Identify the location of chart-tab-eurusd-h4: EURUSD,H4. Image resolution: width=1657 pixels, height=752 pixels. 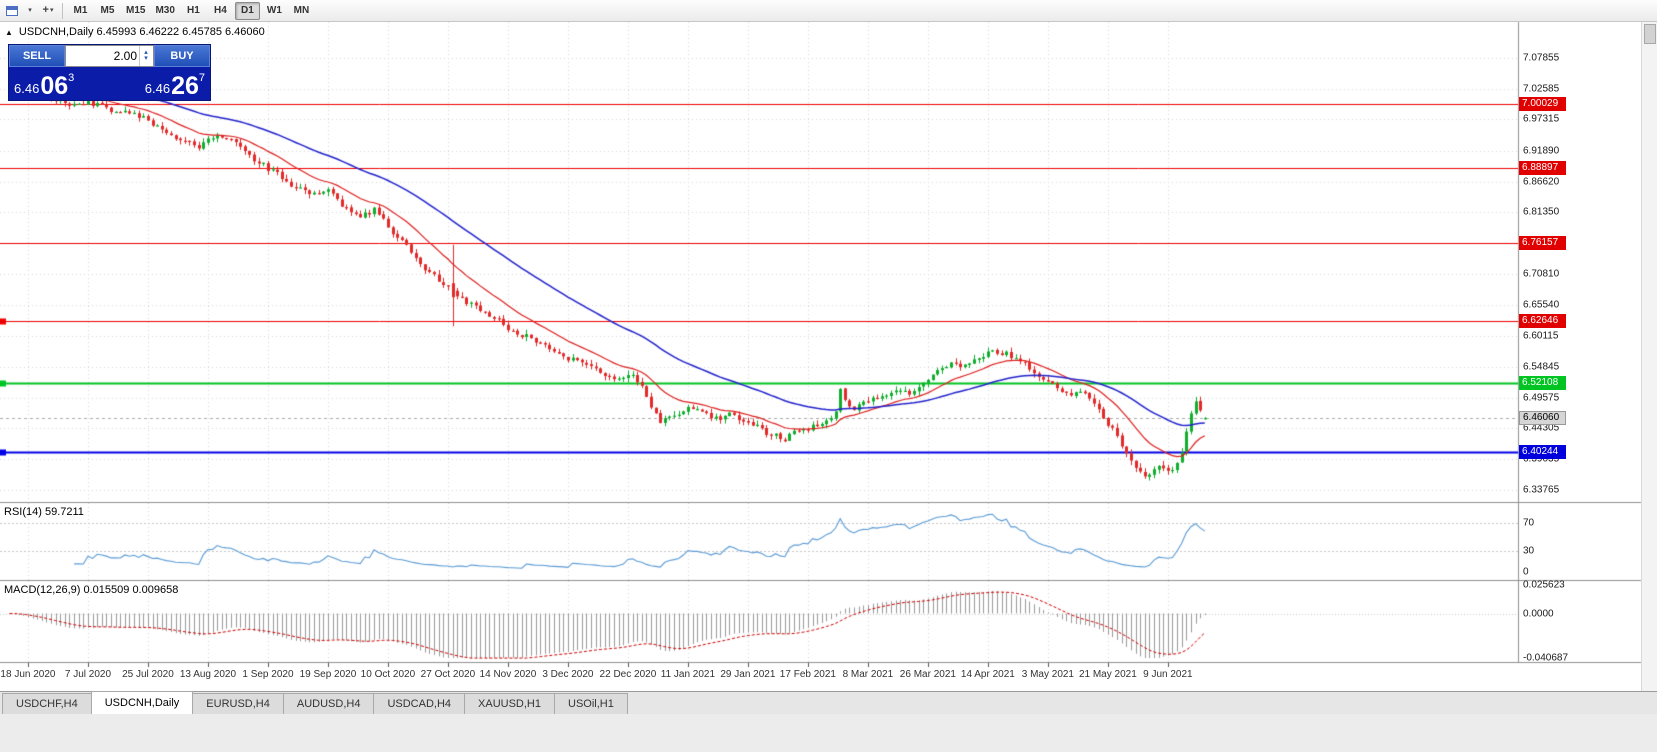
(238, 703).